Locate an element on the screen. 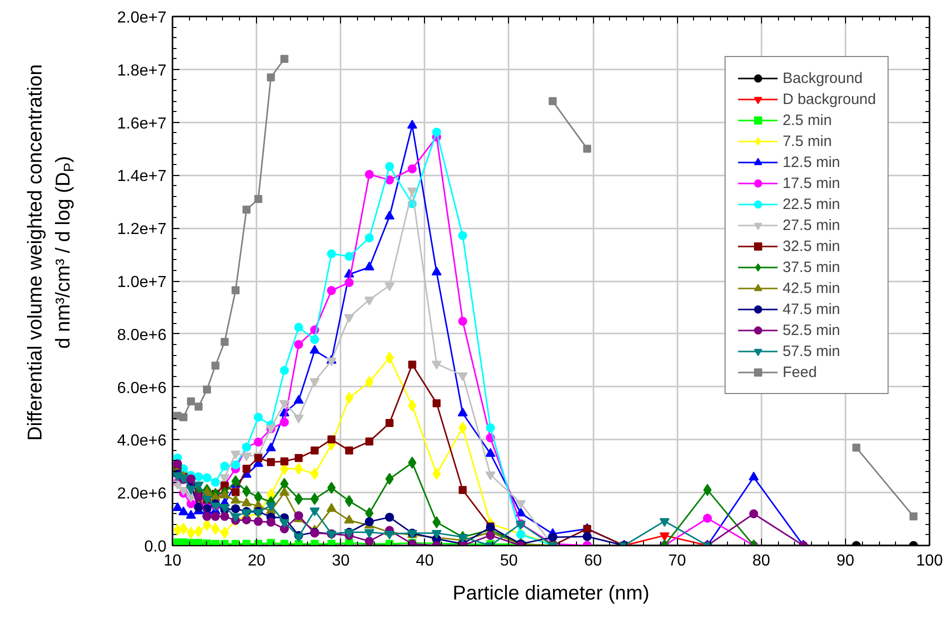 The height and width of the screenshot is (628, 951). y-tick-label: 1.0e+7 is located at coordinates (142, 282).